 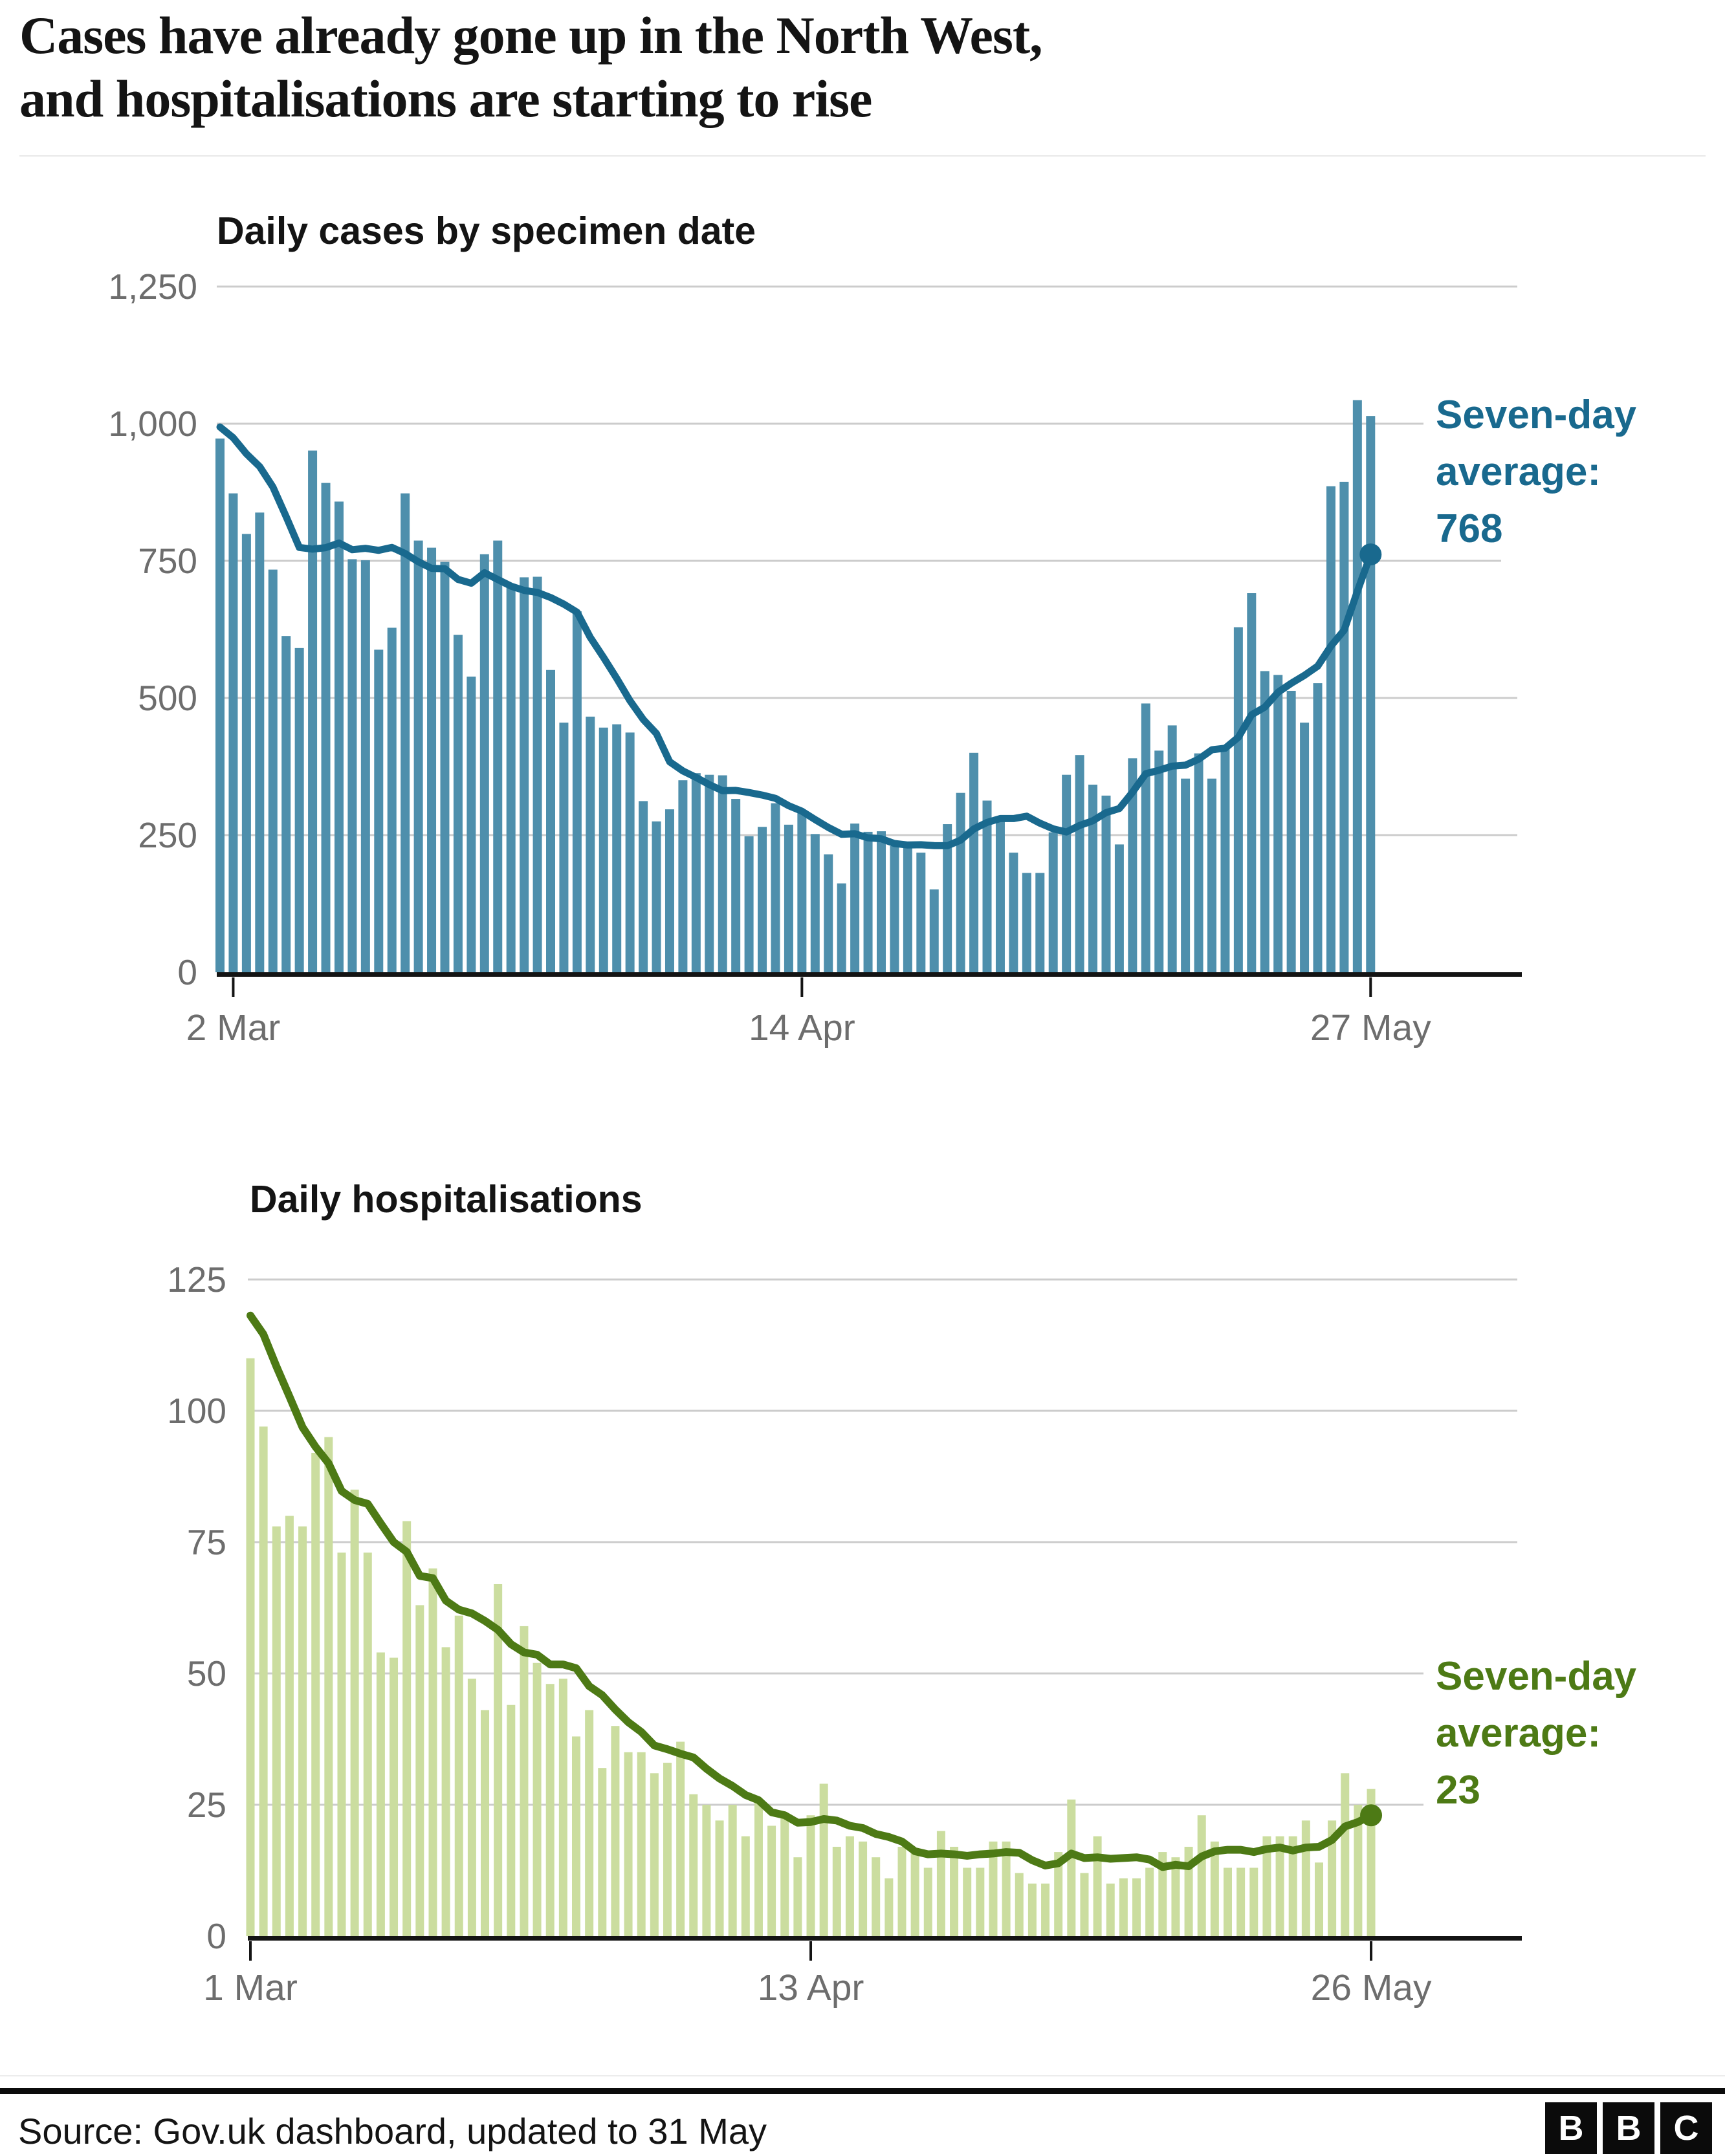 I want to click on x-axis-label: 14 Apr, so click(x=802, y=1028).